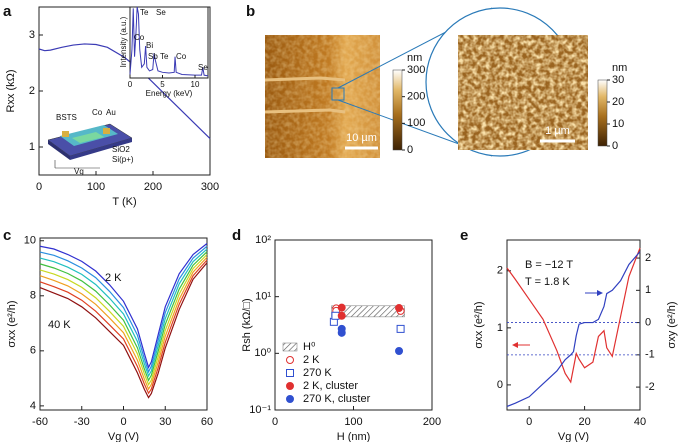  I want to click on x-tick-label: 20, so click(584, 422).